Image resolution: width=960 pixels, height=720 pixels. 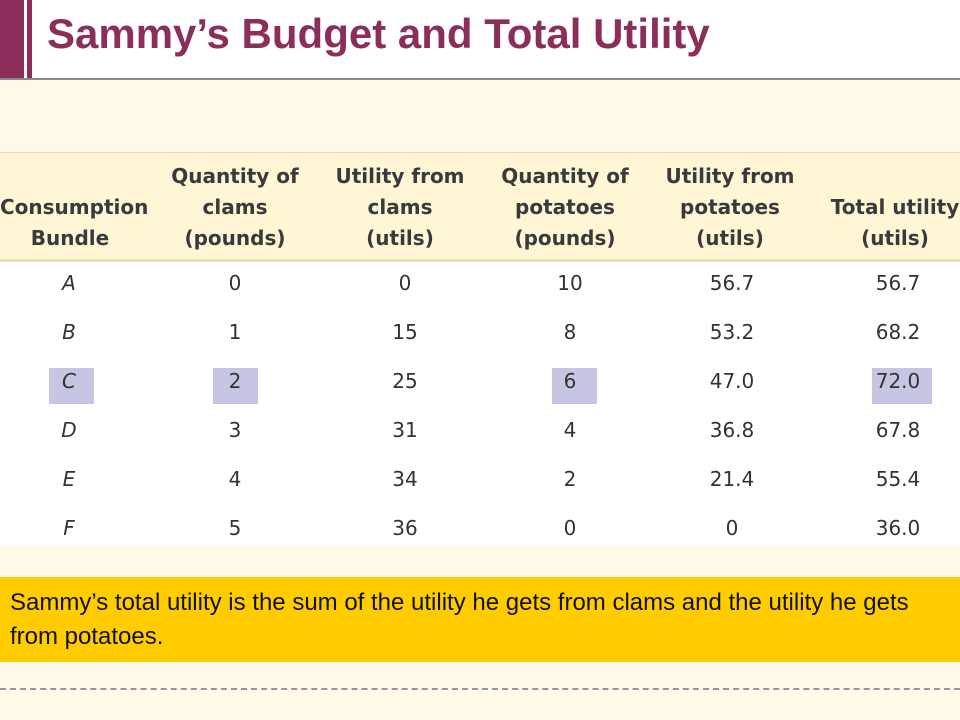 What do you see at coordinates (405, 528) in the screenshot?
I see `cell-clams-utility: 36` at bounding box center [405, 528].